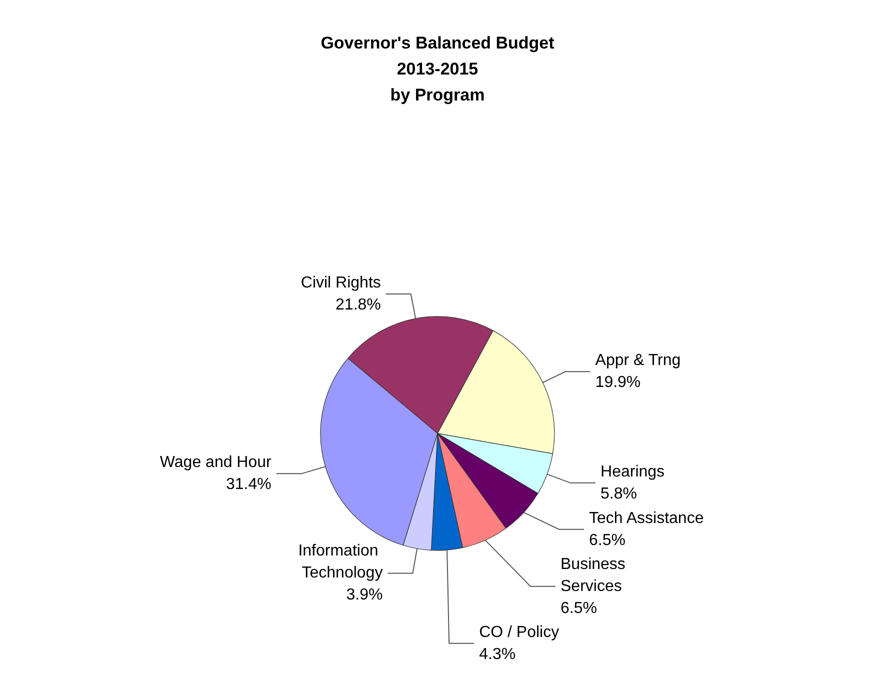  What do you see at coordinates (618, 383) in the screenshot?
I see `data-label: 19.9%` at bounding box center [618, 383].